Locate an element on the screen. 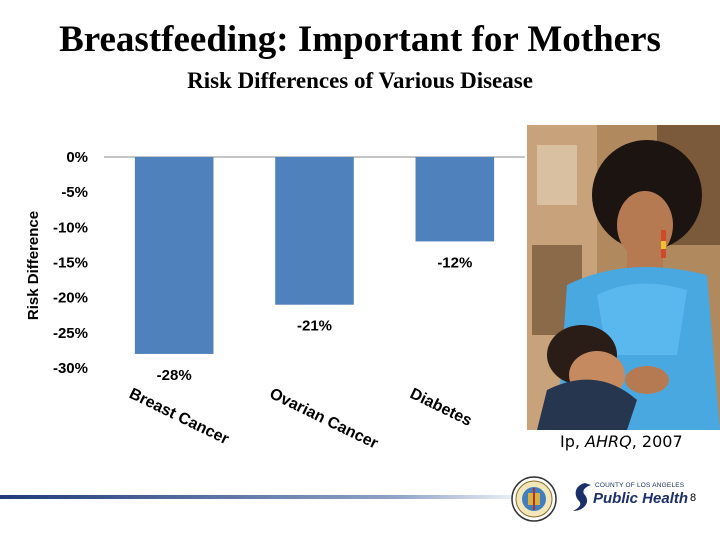 This screenshot has height=540, width=720. public-health-logo: COUNTY OF LOS ANGELES Public Health is located at coordinates (629, 497).